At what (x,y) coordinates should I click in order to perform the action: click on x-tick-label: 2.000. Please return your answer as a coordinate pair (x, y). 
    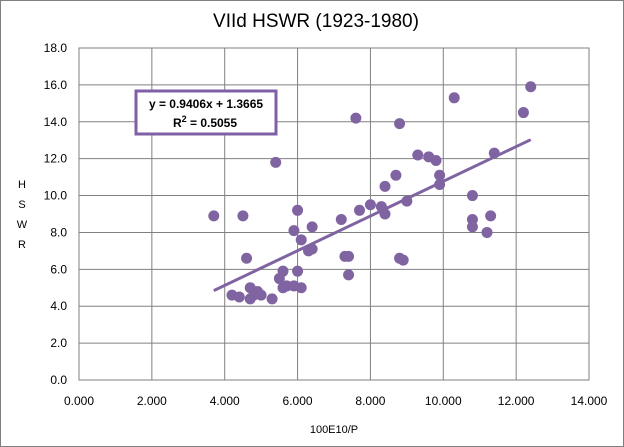
    Looking at the image, I should click on (152, 401).